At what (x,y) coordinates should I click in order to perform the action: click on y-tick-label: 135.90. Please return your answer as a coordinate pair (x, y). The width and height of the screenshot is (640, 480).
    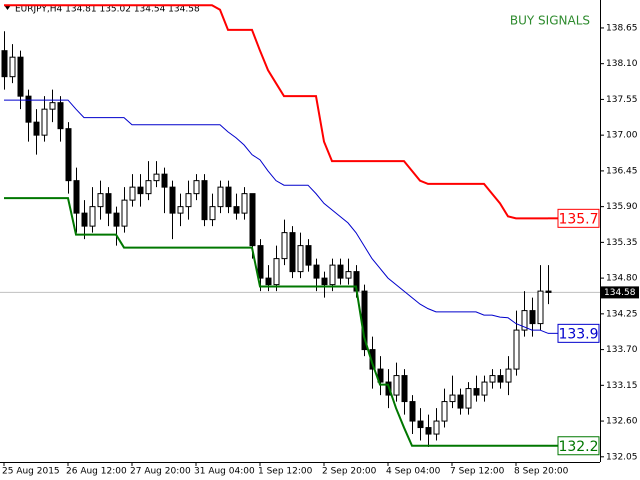
    Looking at the image, I should click on (622, 207).